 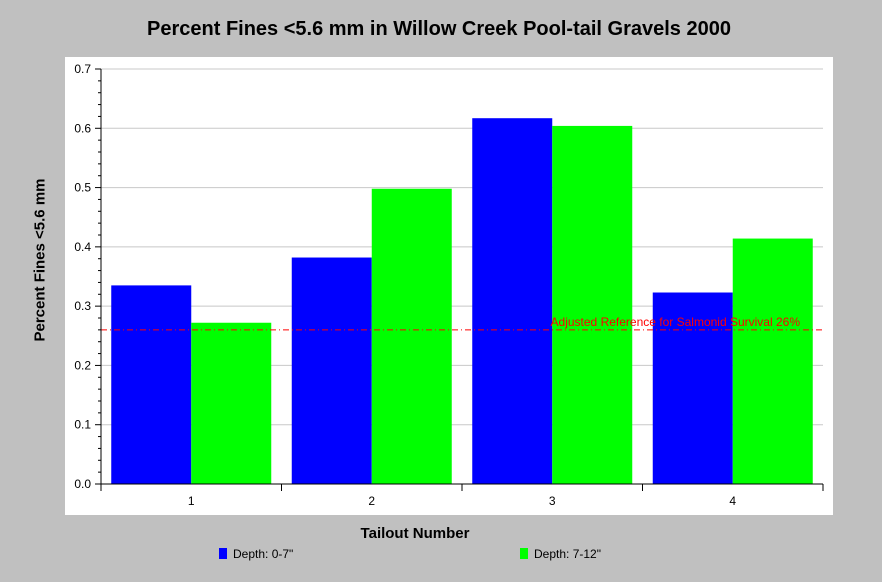 What do you see at coordinates (567, 554) in the screenshot?
I see `legend-label-depth-7-12: Depth: 7-12"` at bounding box center [567, 554].